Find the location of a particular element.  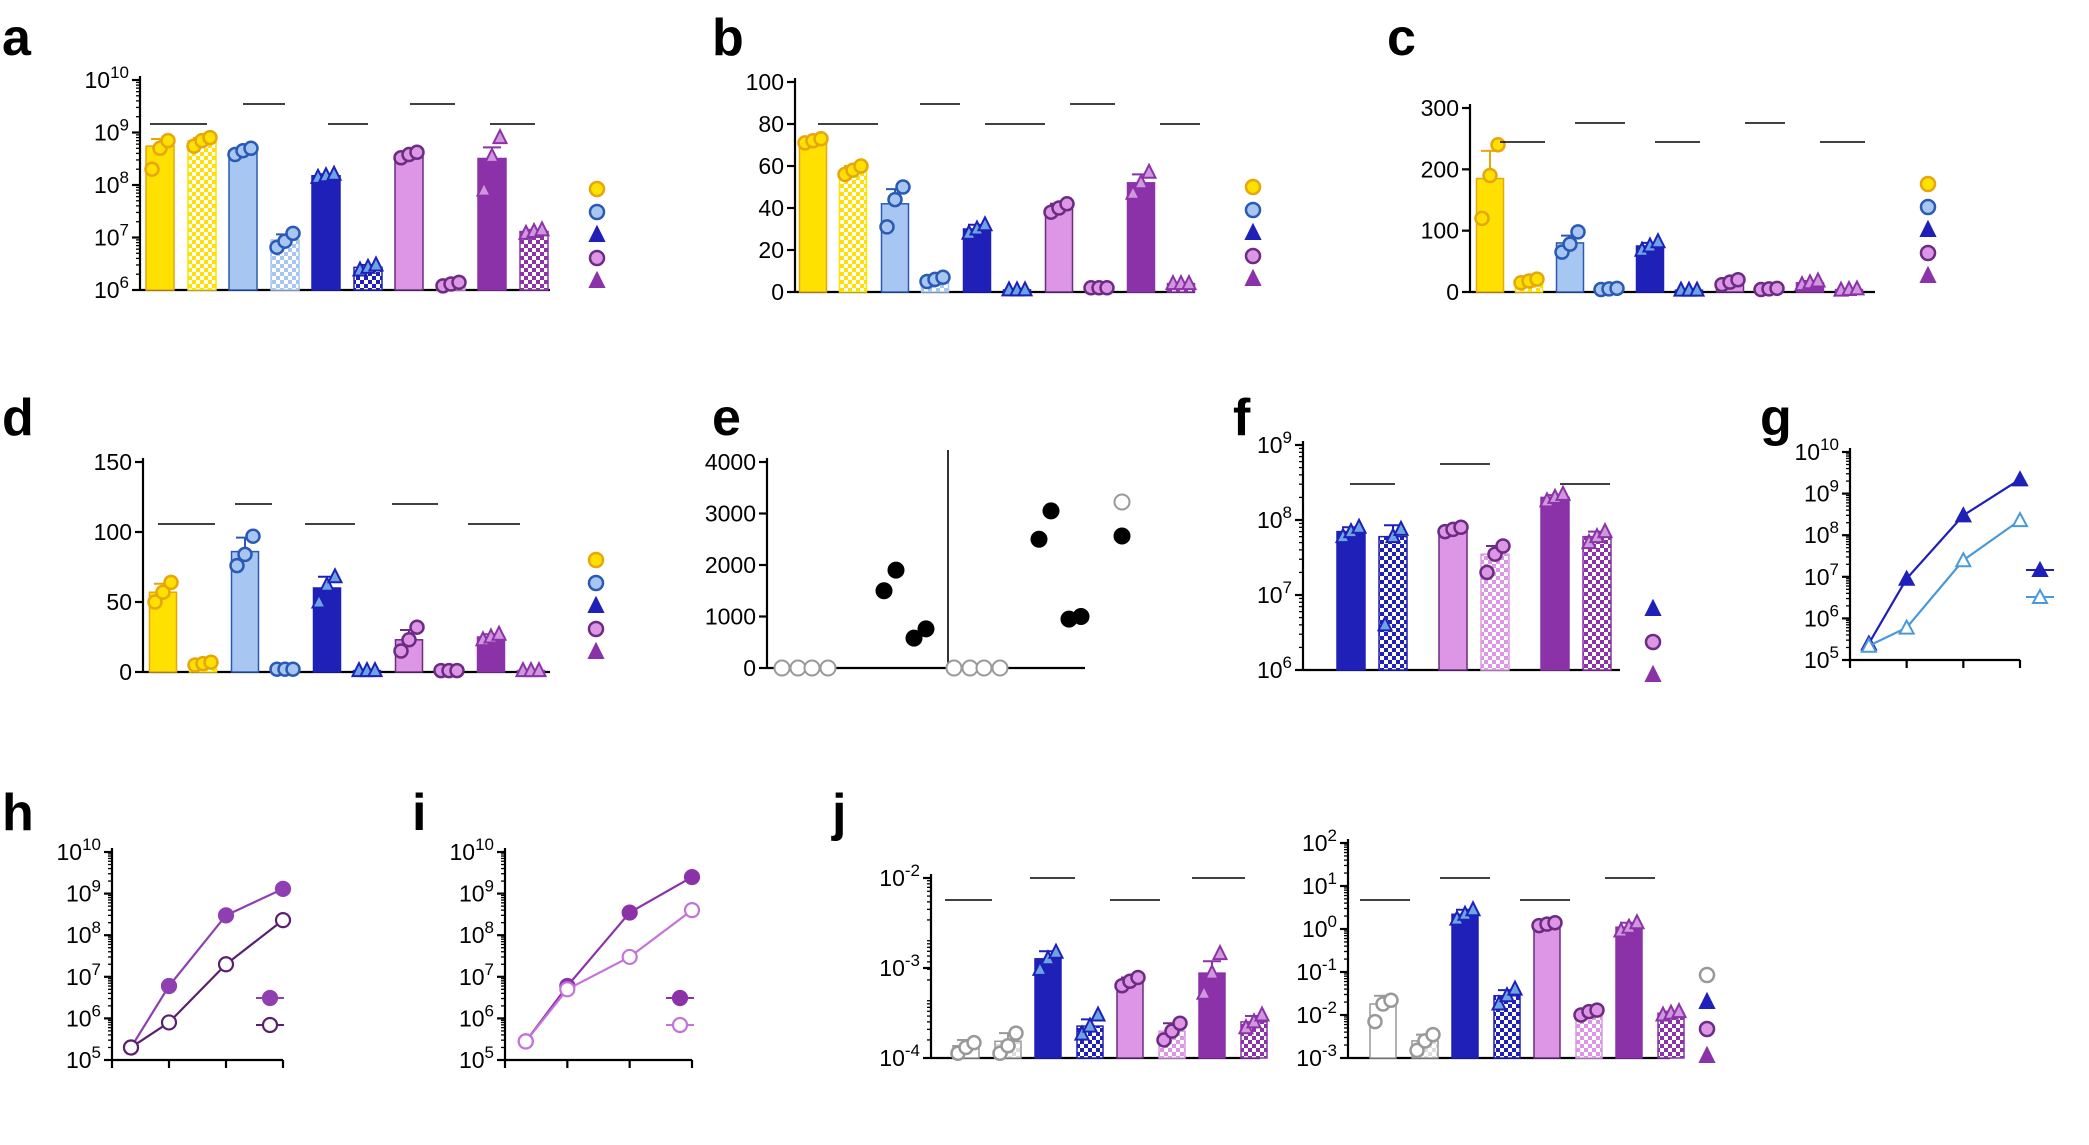

panel-h: 10⁵ 10⁶ 10⁷ 10⁸ 10⁹ 10¹⁰ is located at coordinates (174, 954).